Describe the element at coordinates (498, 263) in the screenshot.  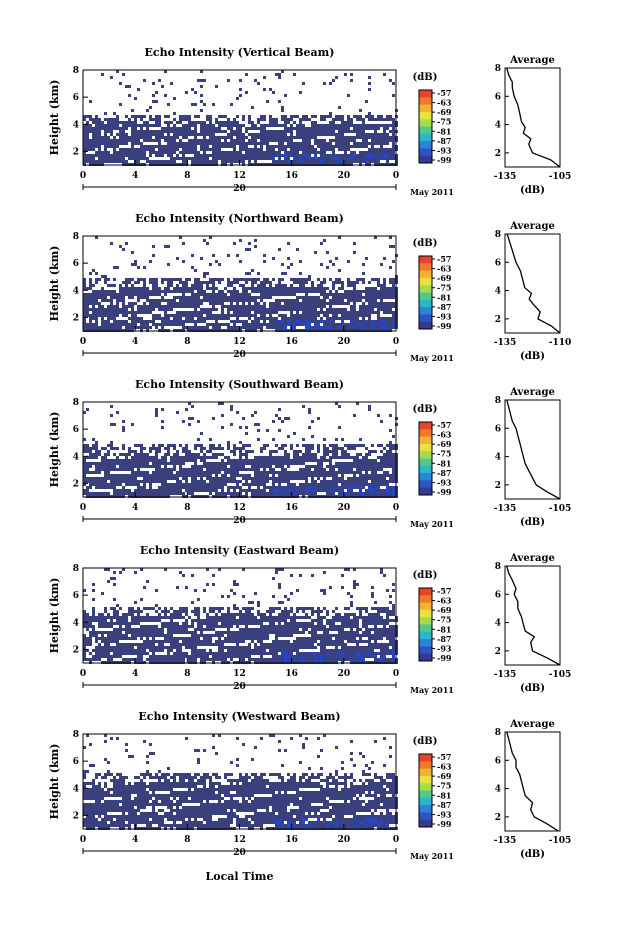
I see `profile-y-tick-label: 6` at that location.